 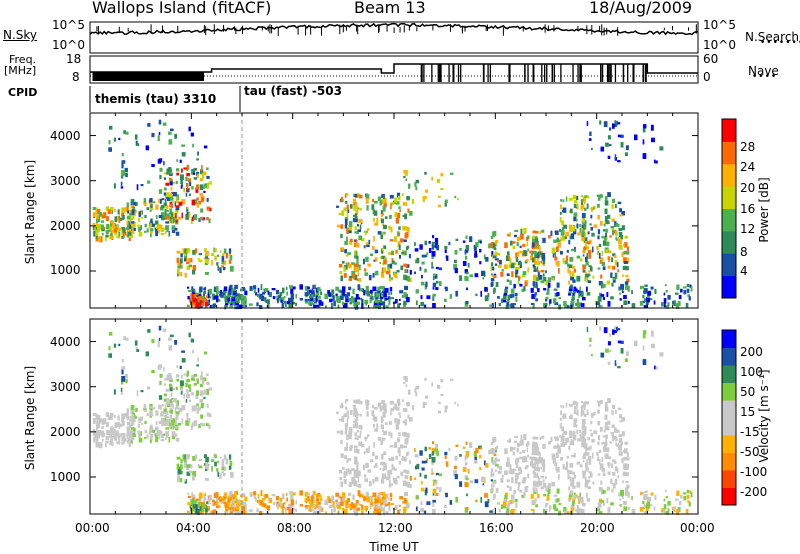 What do you see at coordinates (764, 209) in the screenshot?
I see `power-colorbar-label: Power [dB]` at bounding box center [764, 209].